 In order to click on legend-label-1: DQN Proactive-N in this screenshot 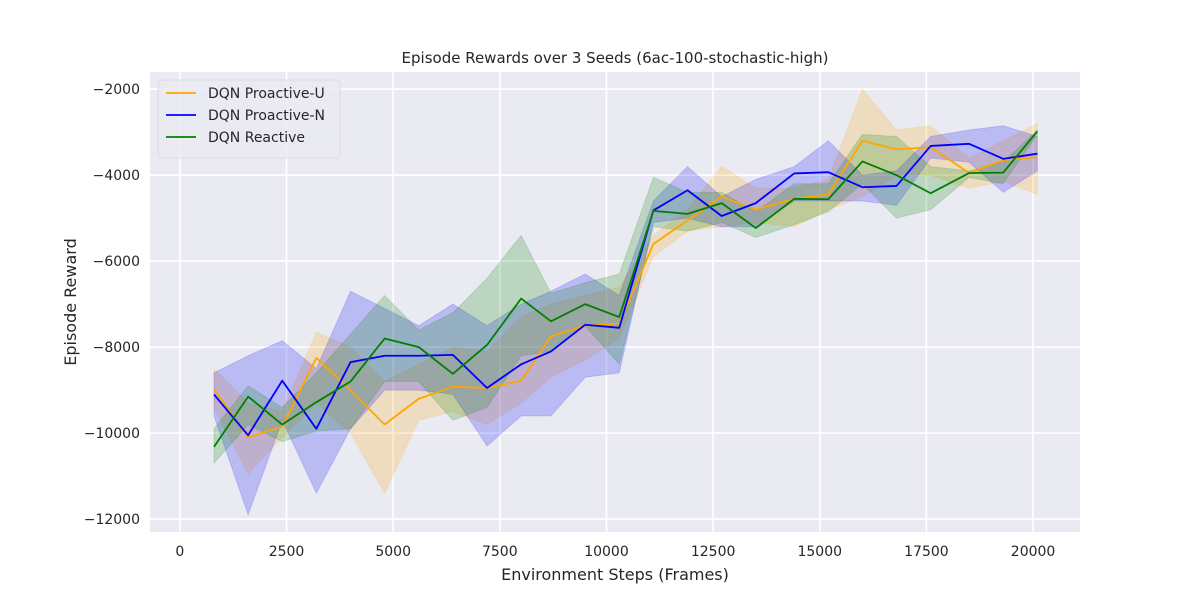, I will do `click(266, 116)`.